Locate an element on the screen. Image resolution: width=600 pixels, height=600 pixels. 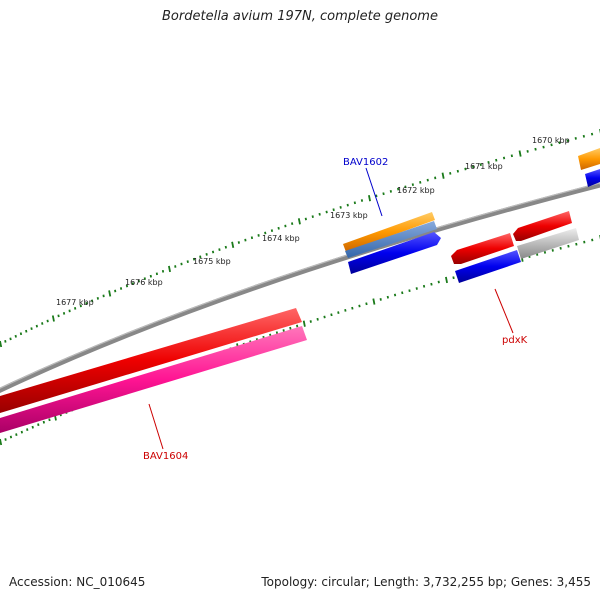
gene-label-bav1602: BAV1602 is located at coordinates (365, 162).